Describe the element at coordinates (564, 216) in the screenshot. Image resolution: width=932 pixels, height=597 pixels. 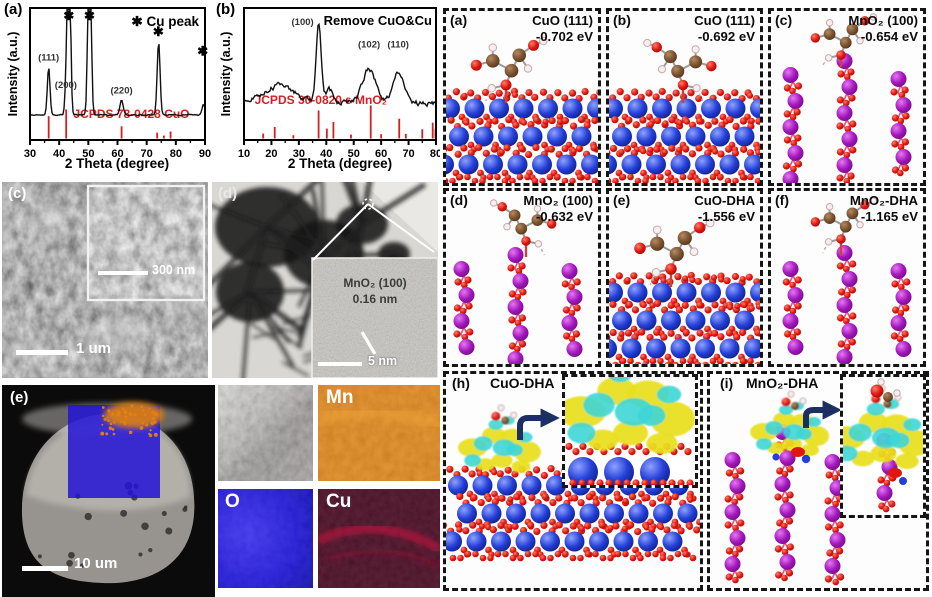
I see `energy-value: -0.632 eV` at that location.